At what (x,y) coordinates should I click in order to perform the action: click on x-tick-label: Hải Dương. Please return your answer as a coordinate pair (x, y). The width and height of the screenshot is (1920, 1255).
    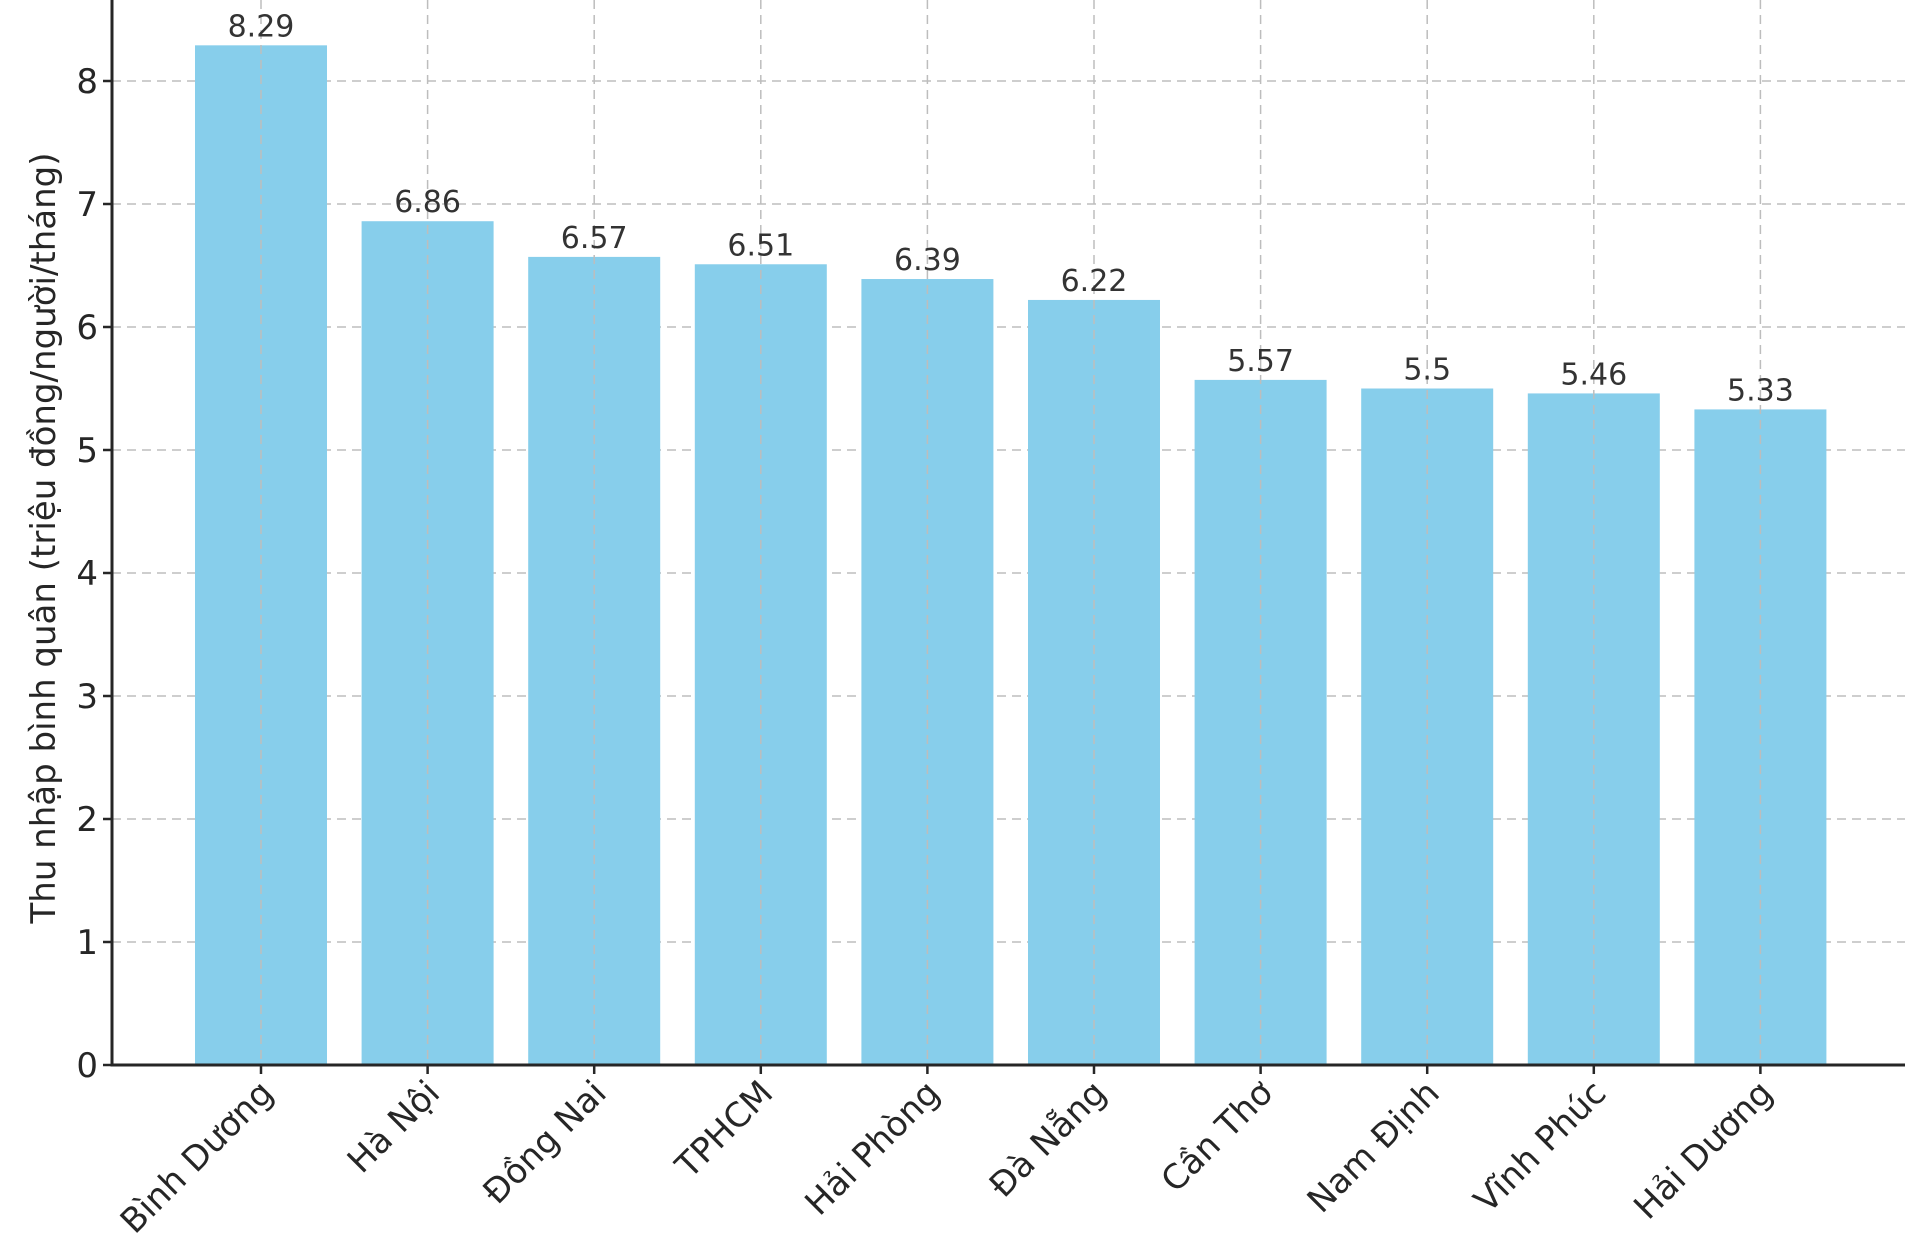
    Looking at the image, I should click on (1703, 1150).